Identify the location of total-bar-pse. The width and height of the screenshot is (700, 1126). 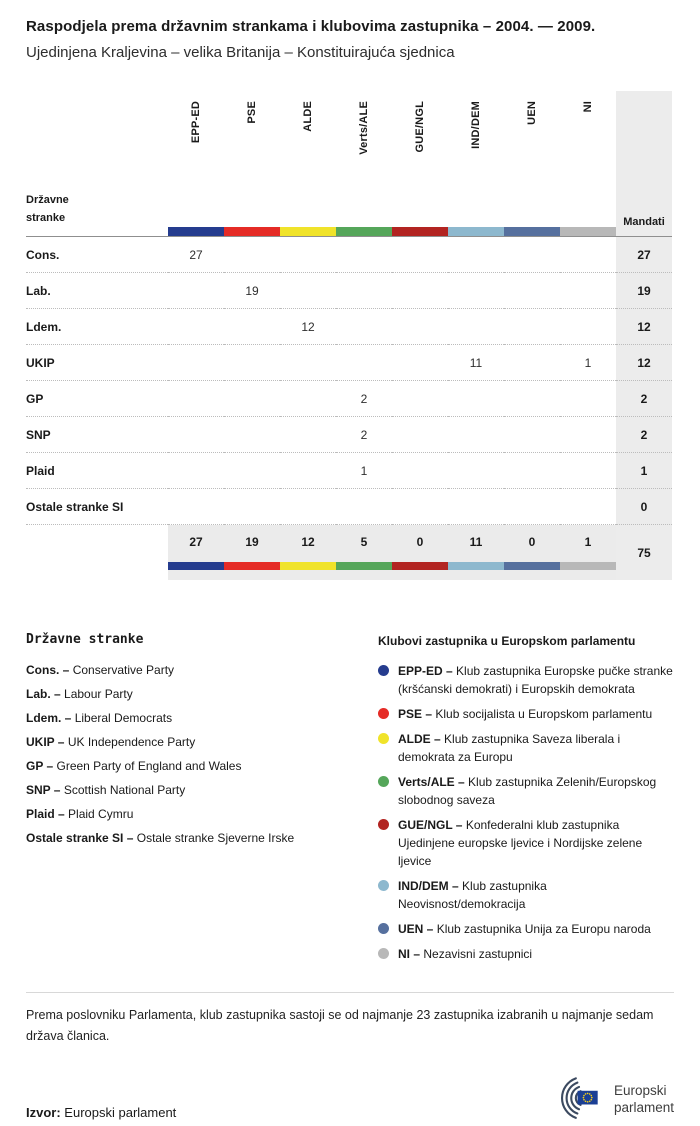
(252, 569).